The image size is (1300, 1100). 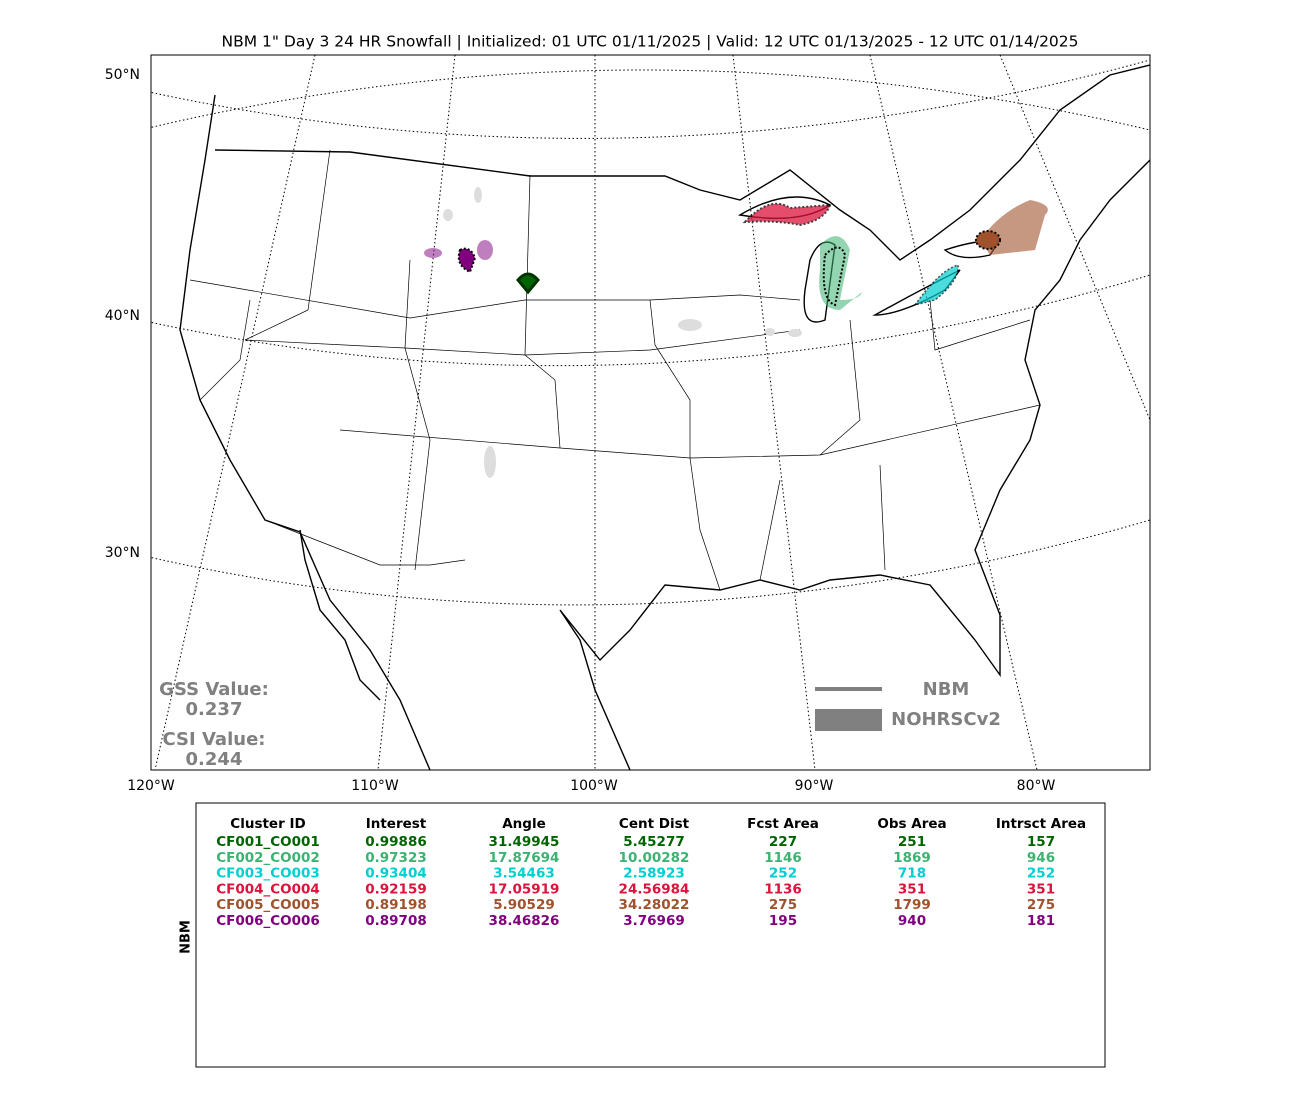 What do you see at coordinates (524, 858) in the screenshot?
I see `table-cell: 17.87694` at bounding box center [524, 858].